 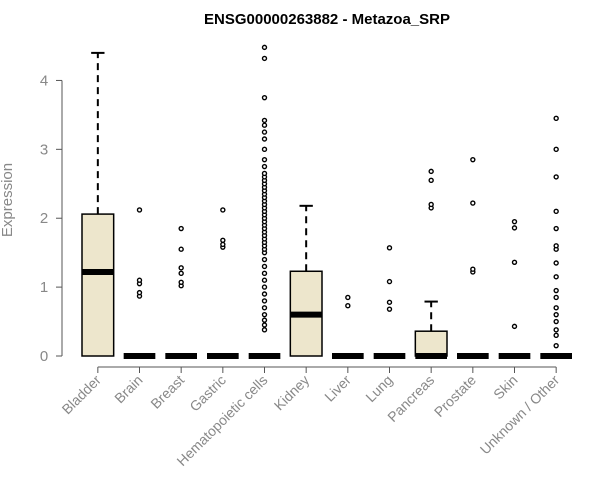 What do you see at coordinates (181, 292) in the screenshot?
I see `box-breast` at bounding box center [181, 292].